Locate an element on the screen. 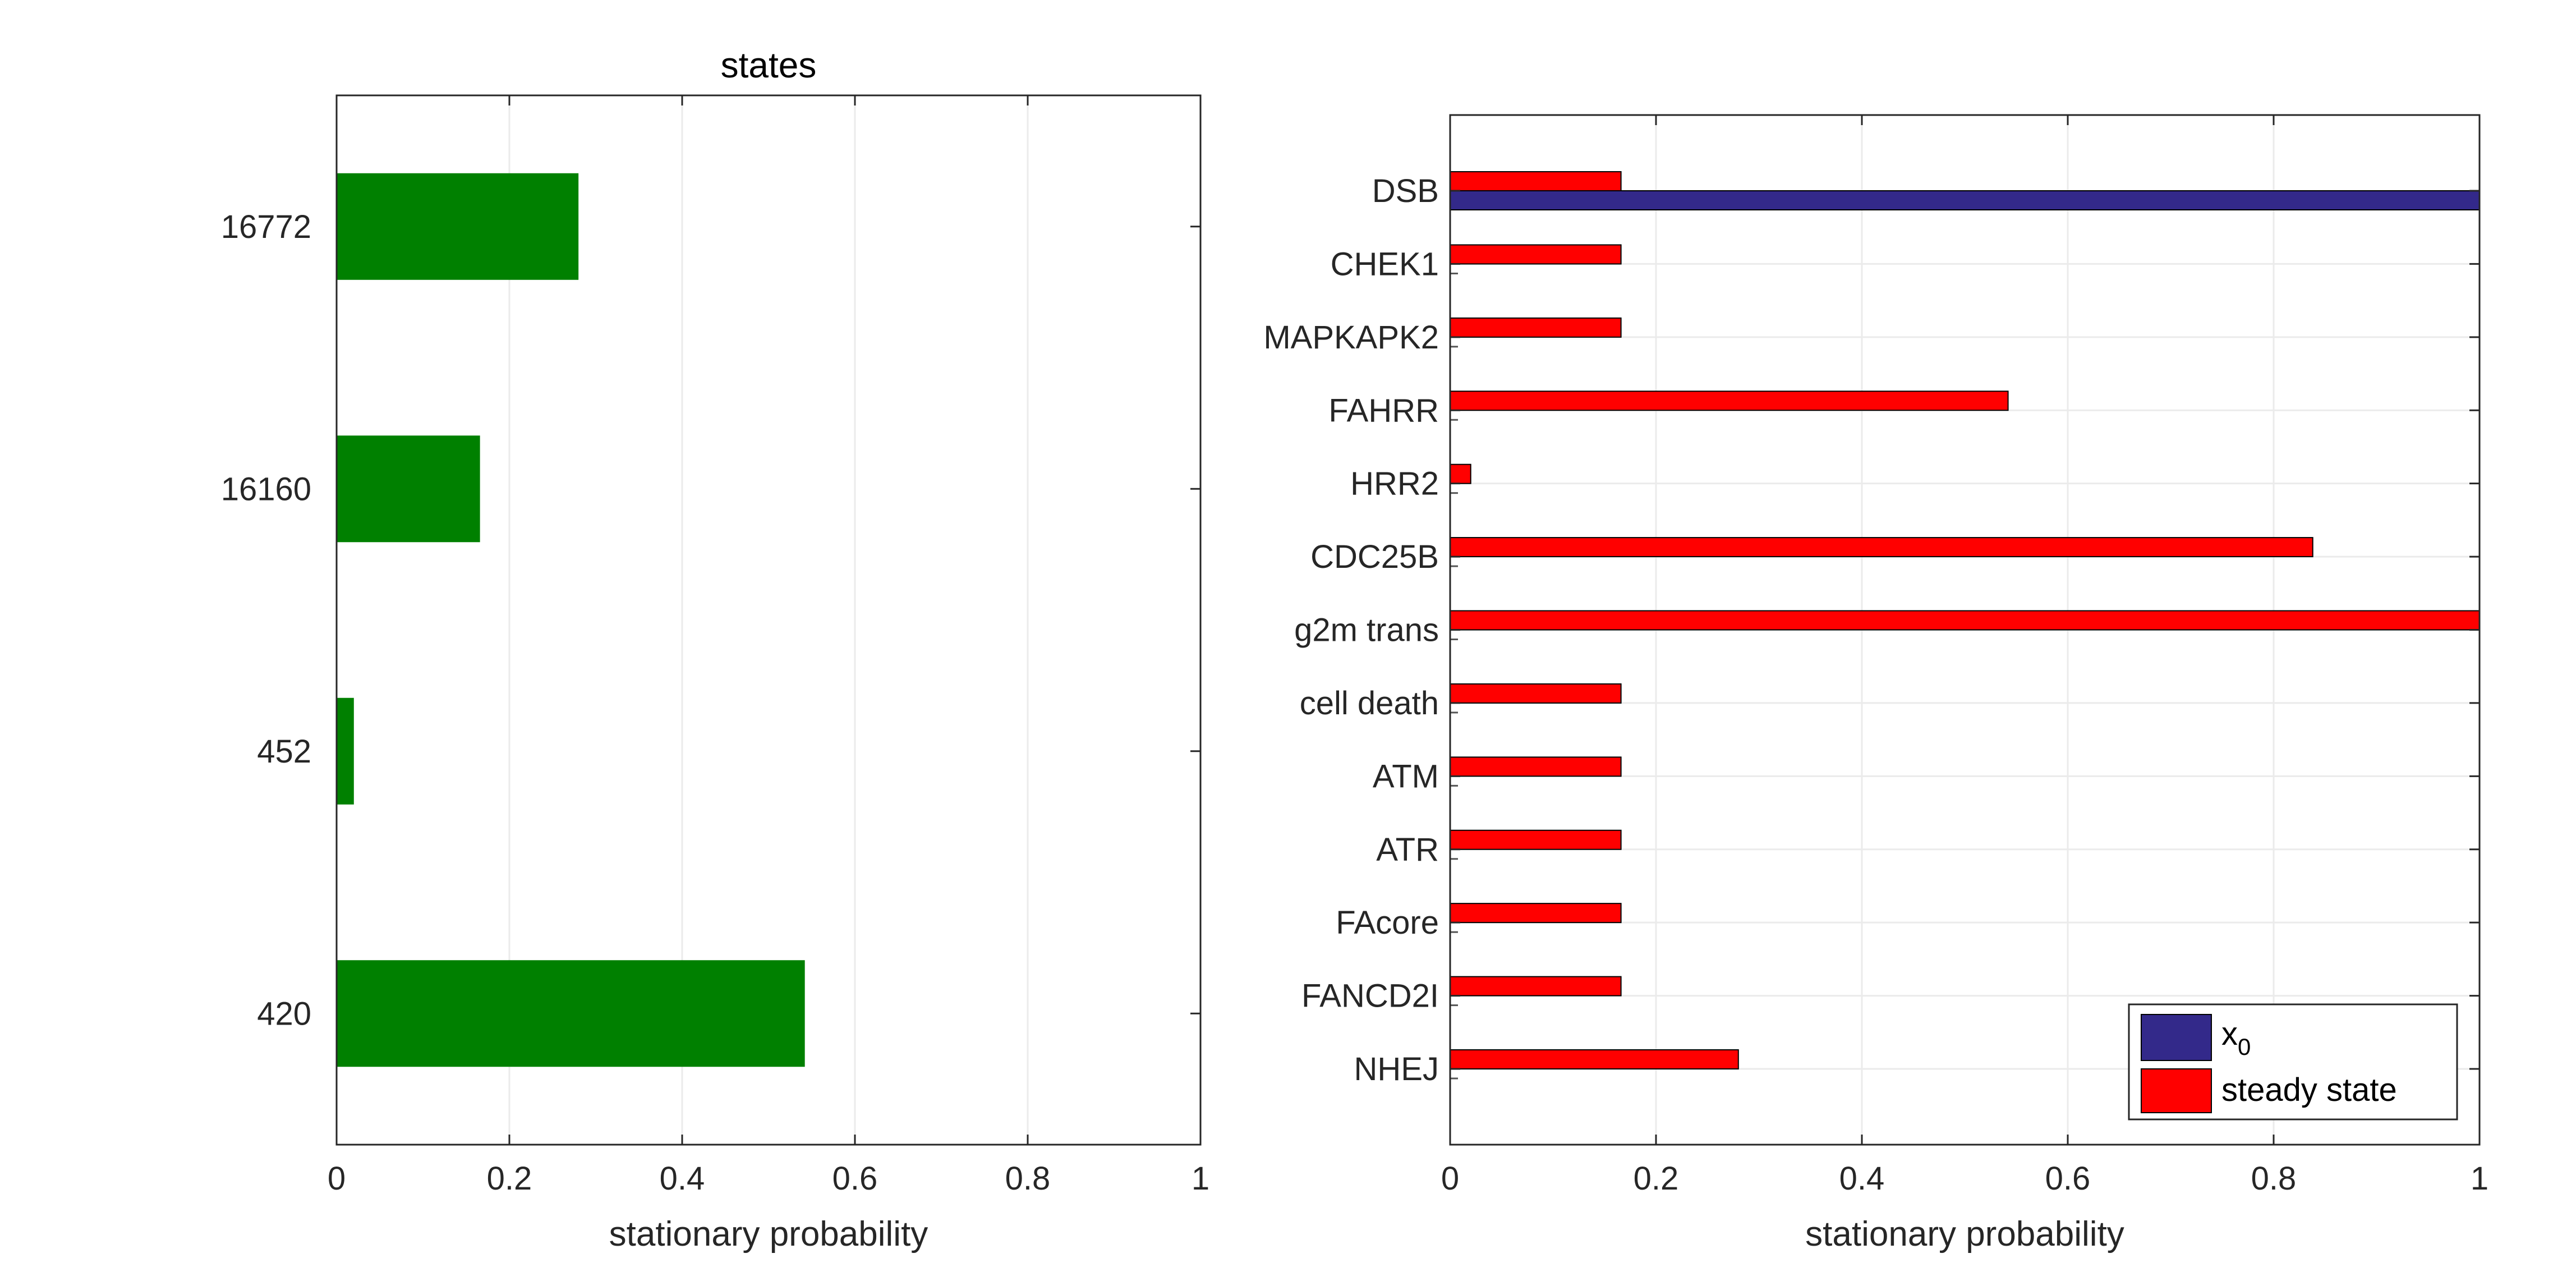 The height and width of the screenshot is (1281, 2576). nodes-chart-x-tick-label: 0.6 is located at coordinates (2068, 1179).